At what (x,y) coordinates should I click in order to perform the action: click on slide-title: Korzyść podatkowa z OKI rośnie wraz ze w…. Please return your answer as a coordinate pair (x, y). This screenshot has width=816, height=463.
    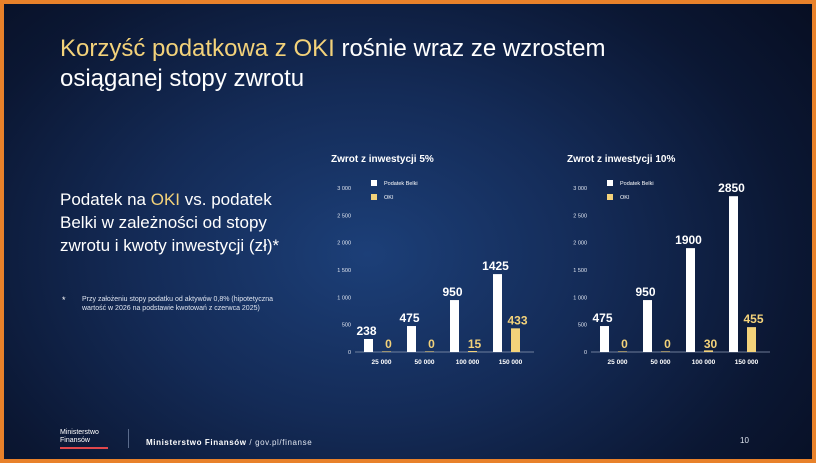
    Looking at the image, I should click on (380, 64).